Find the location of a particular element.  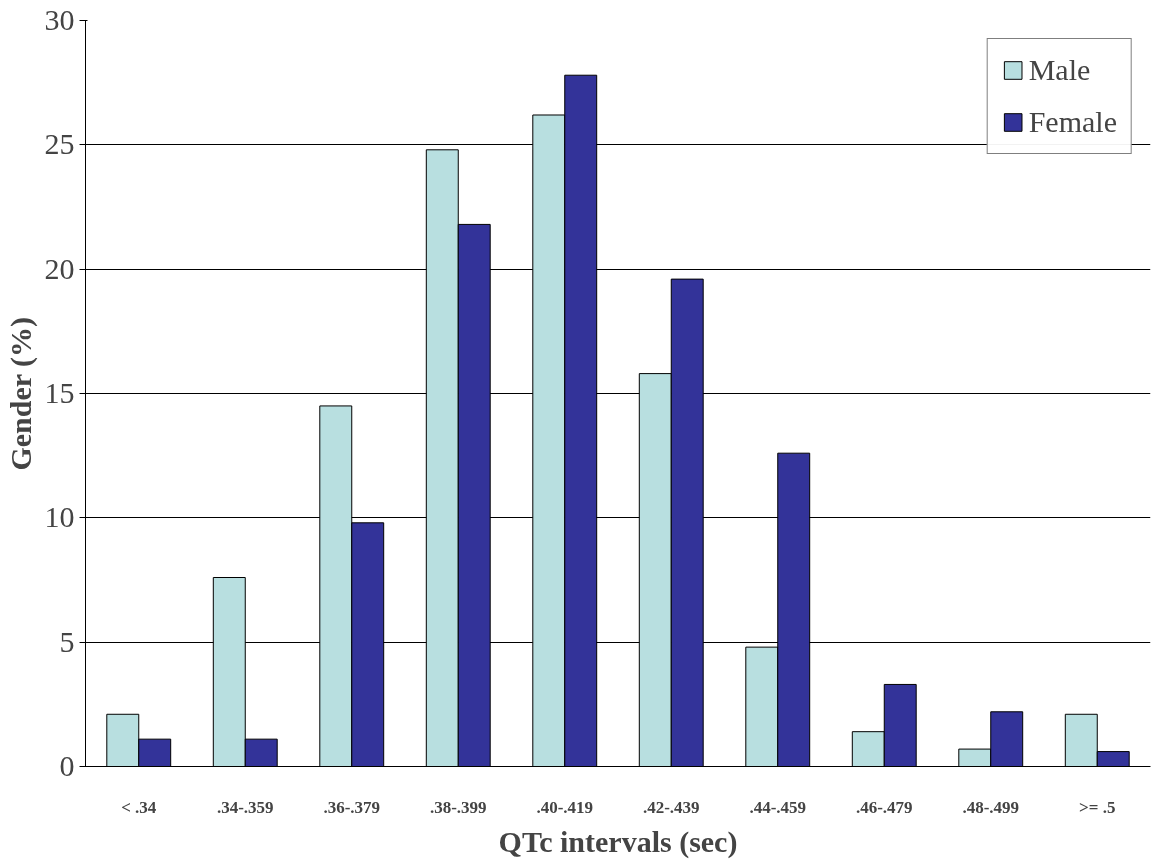

y-axis-title: Gender (%) is located at coordinates (20, 393).